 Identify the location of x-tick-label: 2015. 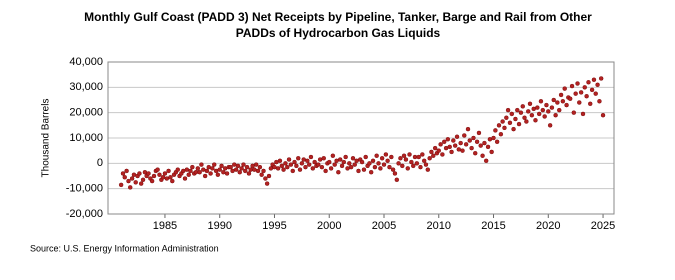
(493, 226).